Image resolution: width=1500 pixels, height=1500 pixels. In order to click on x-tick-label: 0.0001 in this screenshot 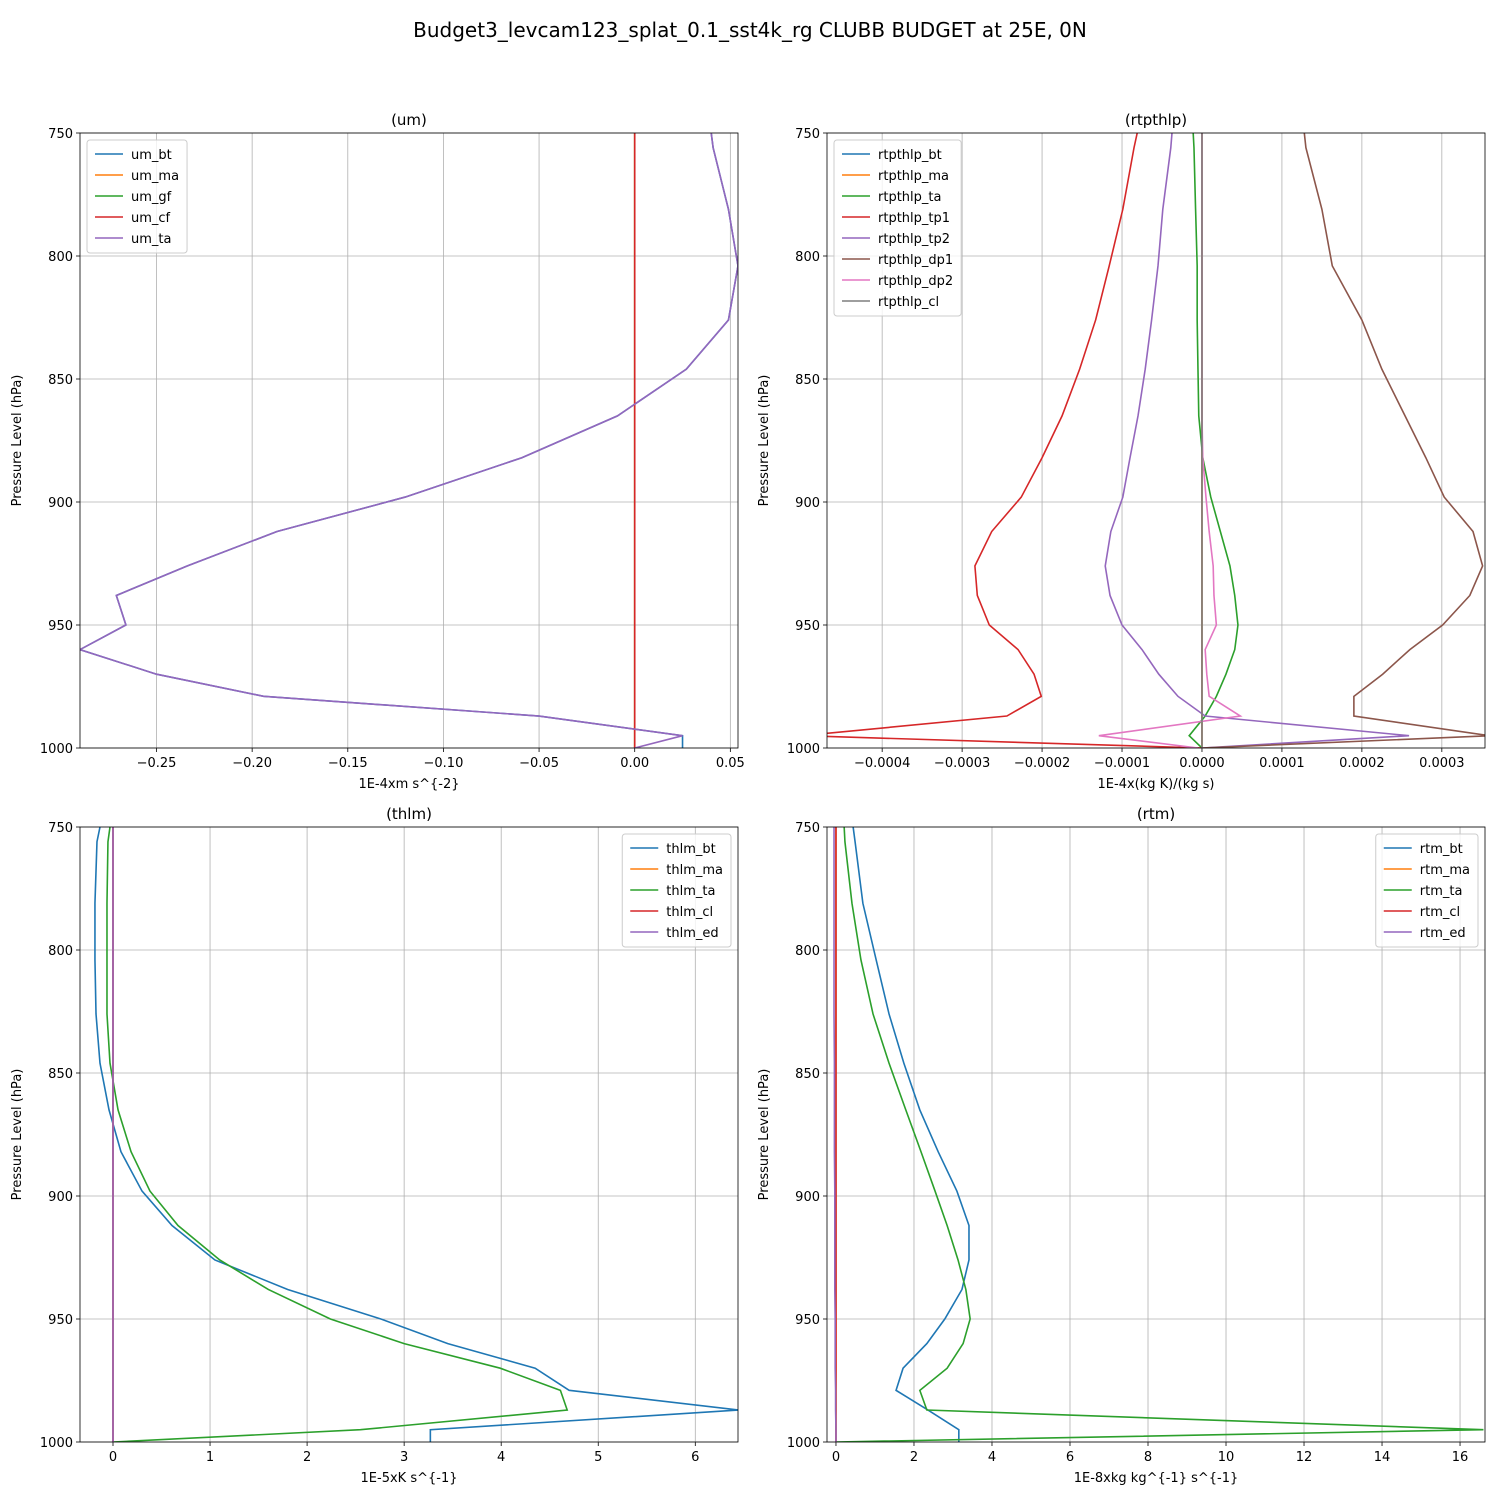, I will do `click(1282, 763)`.